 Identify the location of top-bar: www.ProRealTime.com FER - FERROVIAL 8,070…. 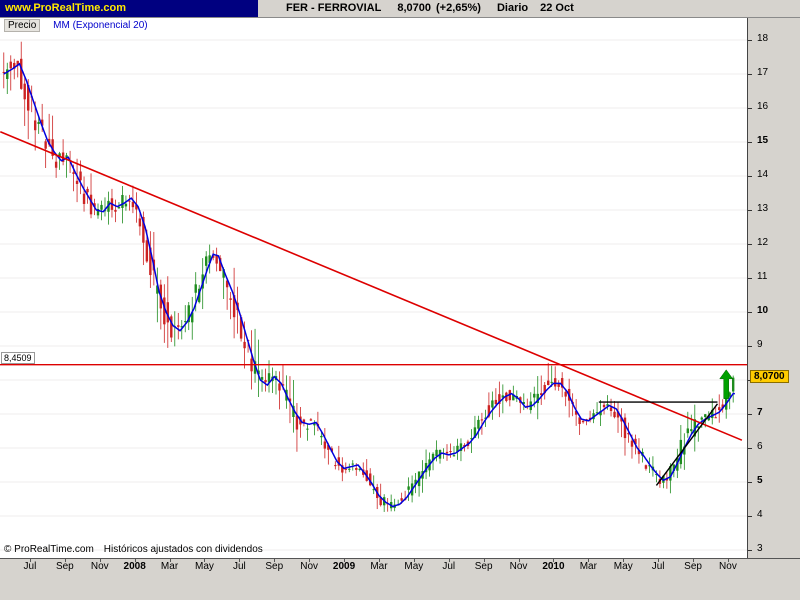
(400, 9).